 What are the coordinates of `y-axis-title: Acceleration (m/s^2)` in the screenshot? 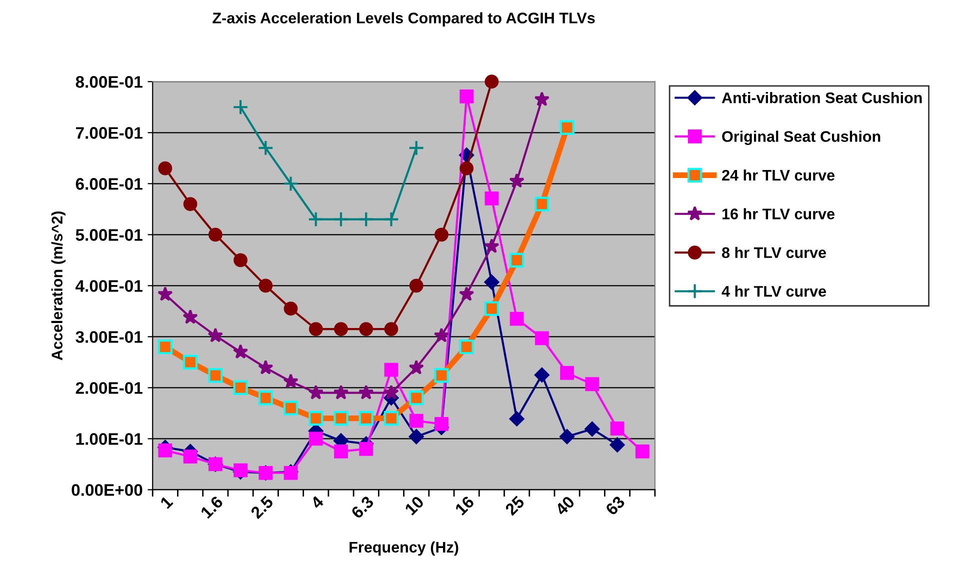 It's located at (58, 285).